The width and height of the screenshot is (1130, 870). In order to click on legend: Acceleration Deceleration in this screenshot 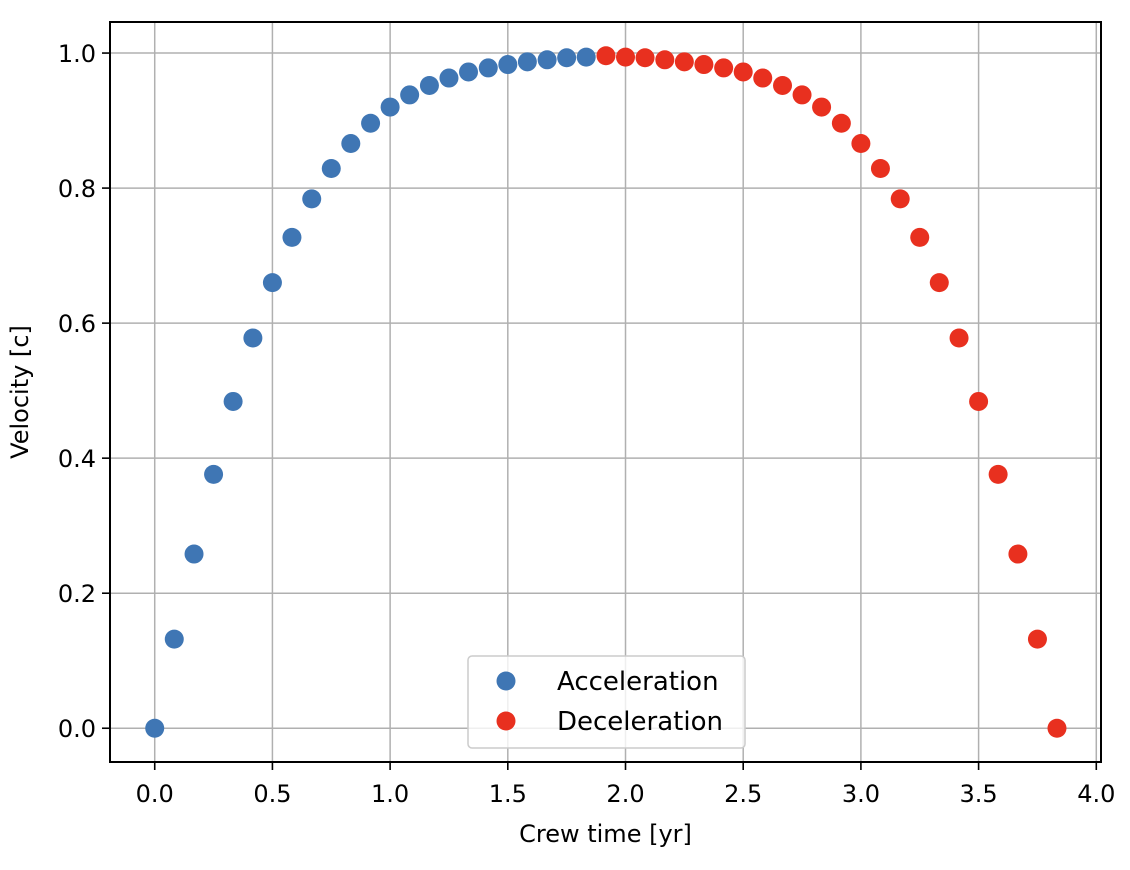, I will do `click(606, 702)`.